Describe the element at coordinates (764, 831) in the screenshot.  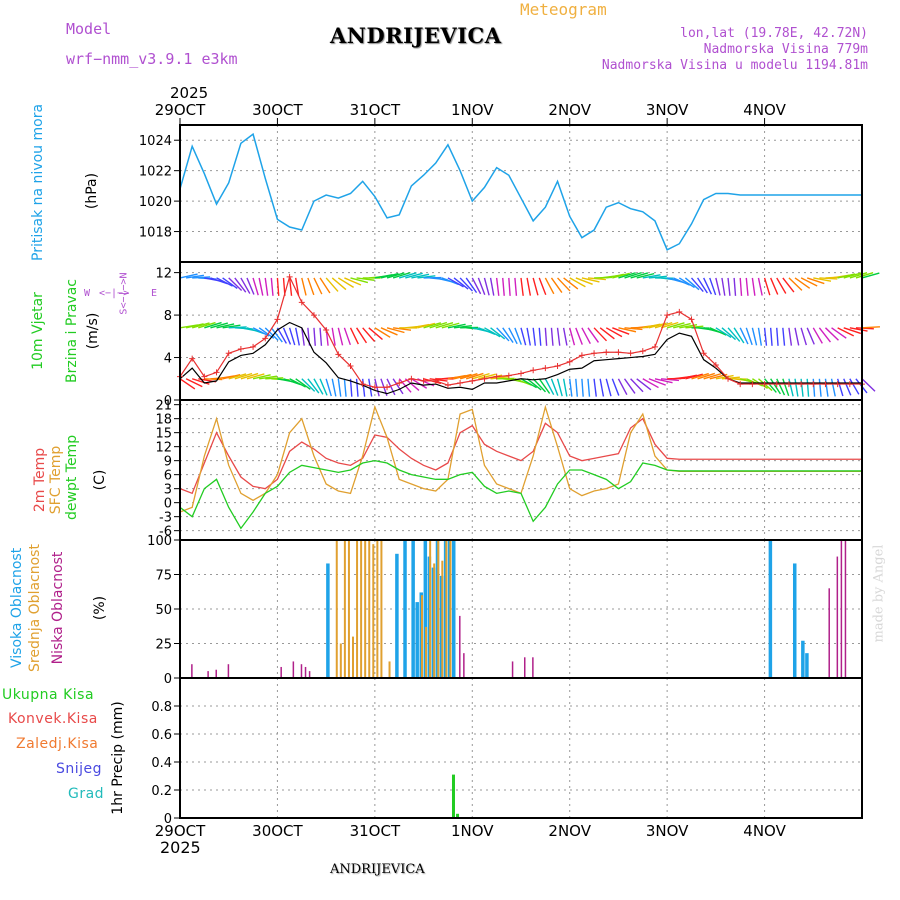
I see `bottom-date-label: 4NOV` at that location.